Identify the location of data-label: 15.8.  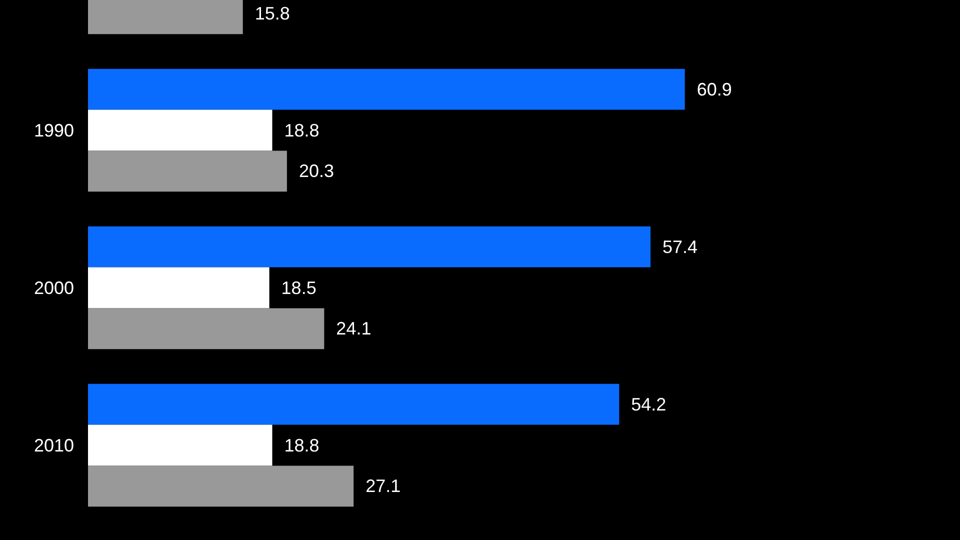
(272, 14).